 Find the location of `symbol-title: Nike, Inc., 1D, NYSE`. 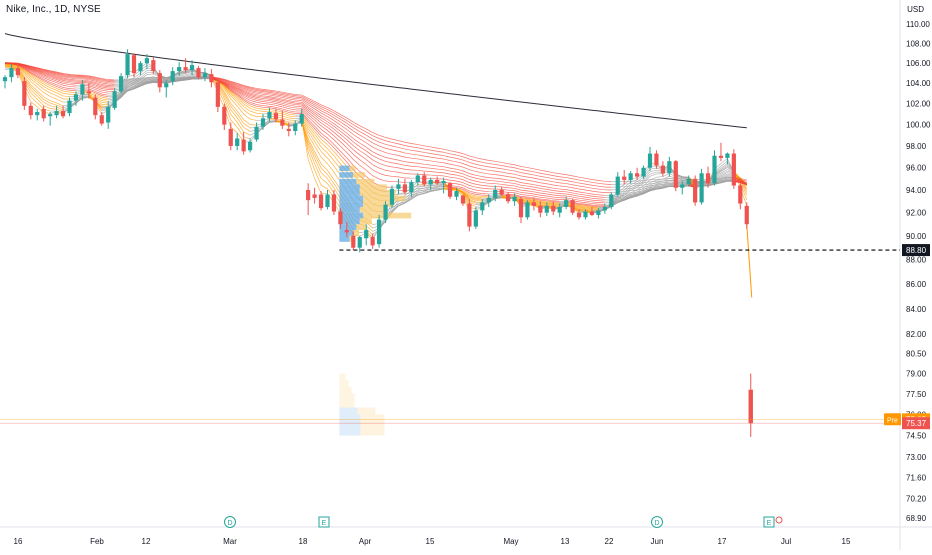

symbol-title: Nike, Inc., 1D, NYSE is located at coordinates (53, 9).